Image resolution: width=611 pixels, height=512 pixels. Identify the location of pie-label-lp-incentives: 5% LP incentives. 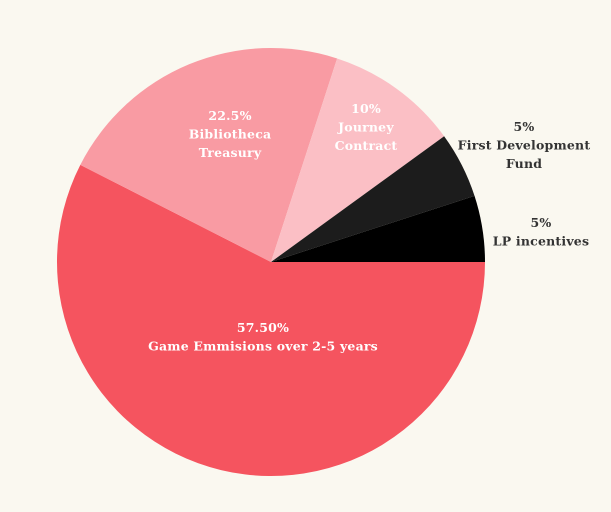
(541, 232).